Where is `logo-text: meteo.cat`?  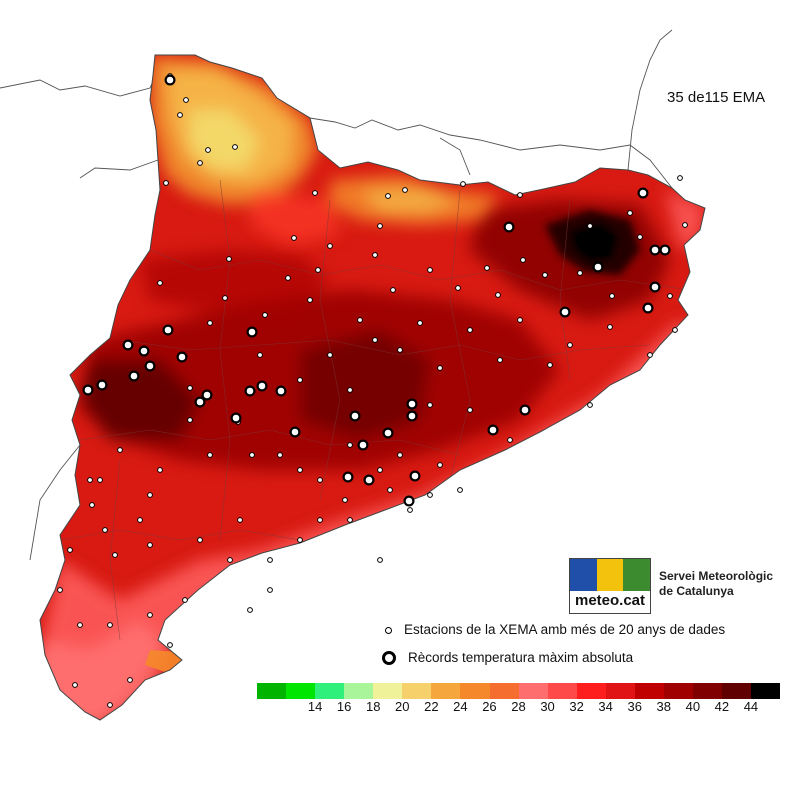
logo-text: meteo.cat is located at coordinates (610, 600).